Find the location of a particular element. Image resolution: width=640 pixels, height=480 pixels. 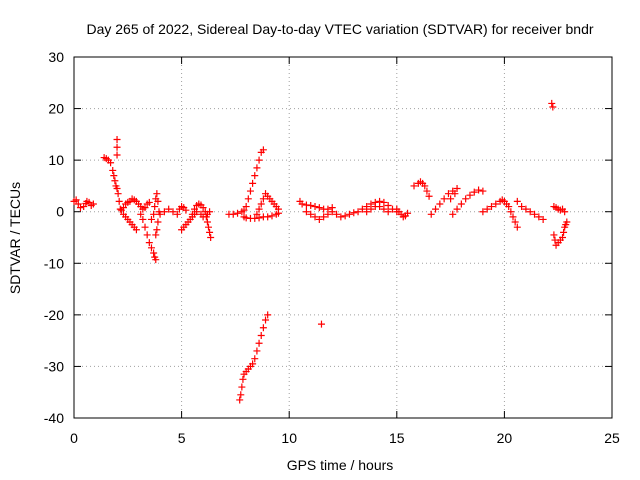

y-tick-label: -30 is located at coordinates (54, 366).